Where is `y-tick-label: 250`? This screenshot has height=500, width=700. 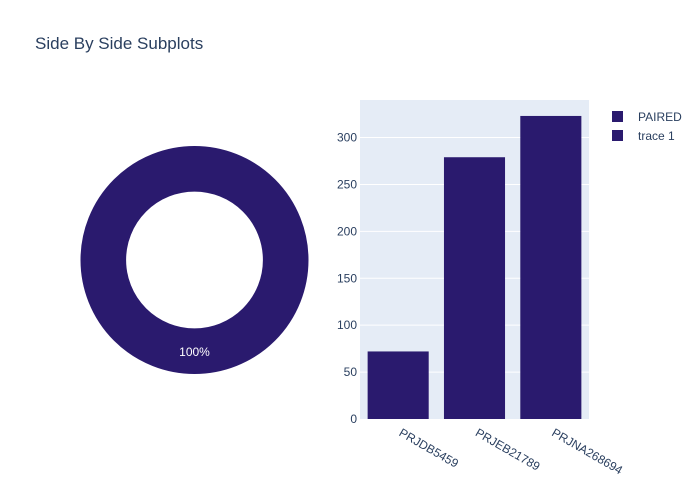 y-tick-label: 250 is located at coordinates (347, 184).